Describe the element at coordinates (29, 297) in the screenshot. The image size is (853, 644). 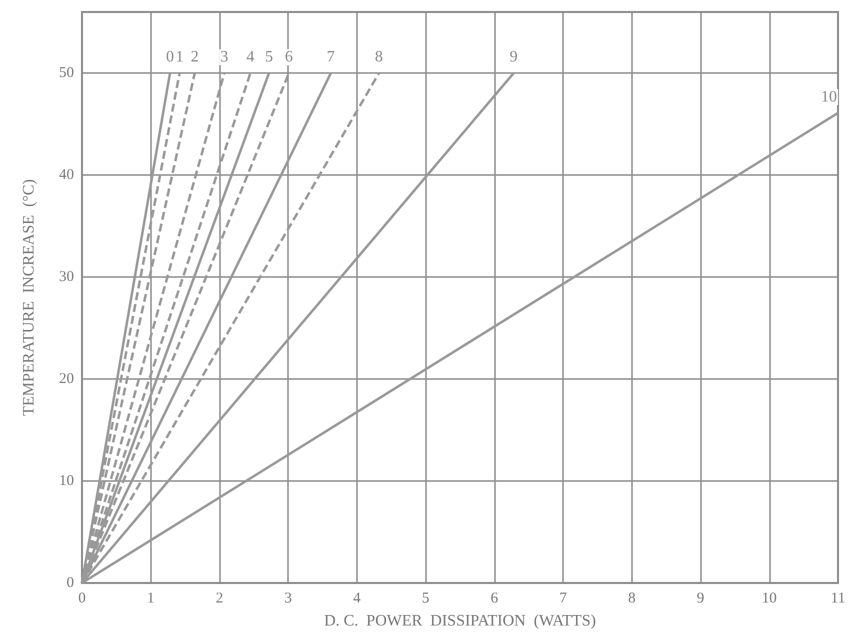
I see `y-axis-title: TEMPERATURE INCREASE (°C)` at that location.